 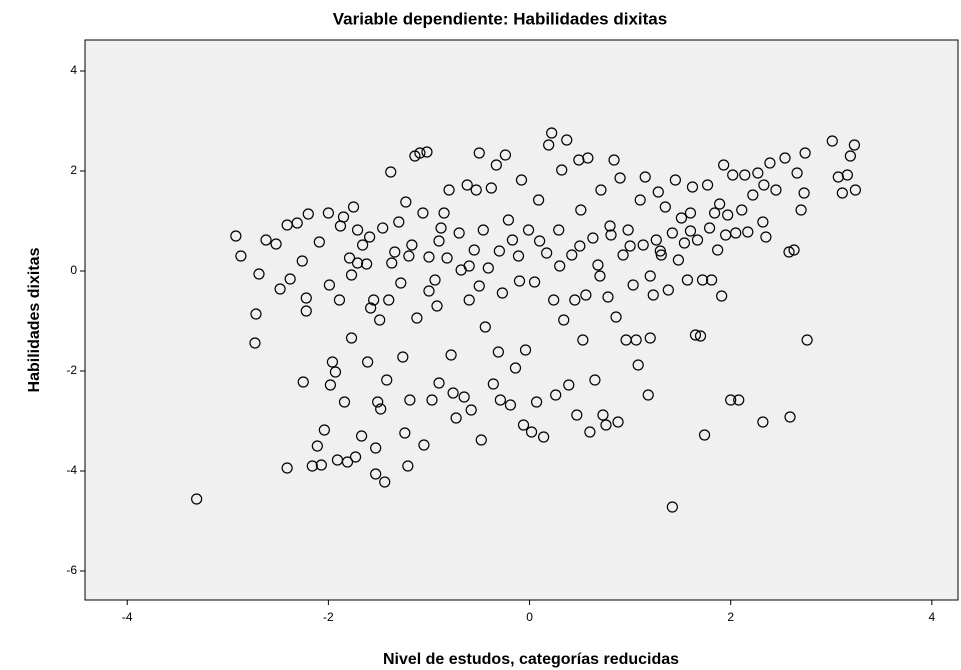 I want to click on y-tick-label: -6, so click(x=71, y=570).